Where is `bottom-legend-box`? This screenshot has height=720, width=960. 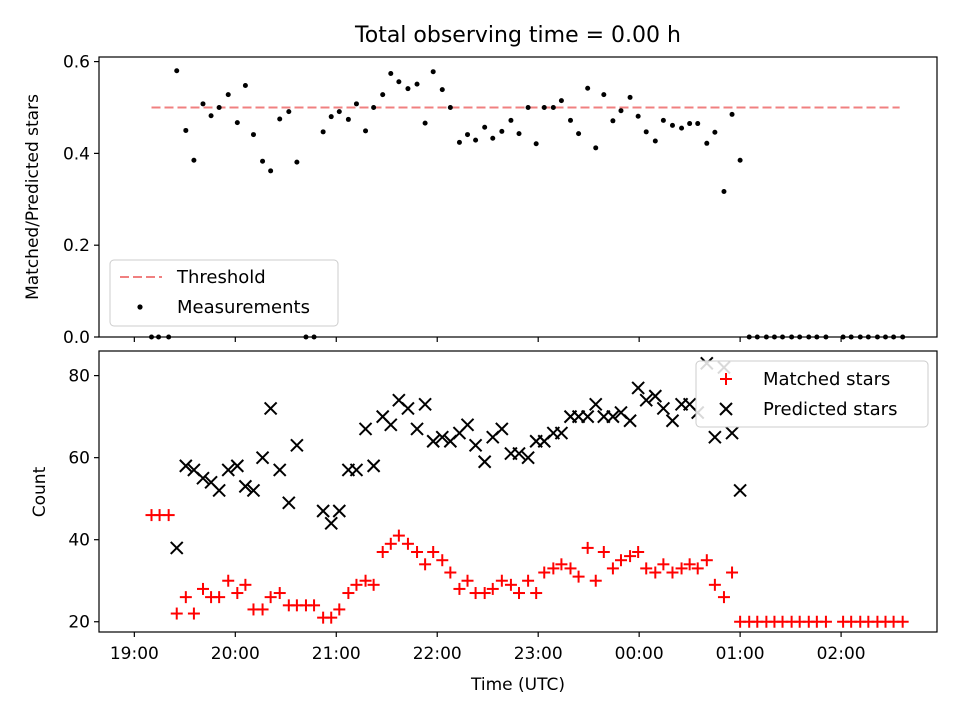 bottom-legend-box is located at coordinates (812, 394).